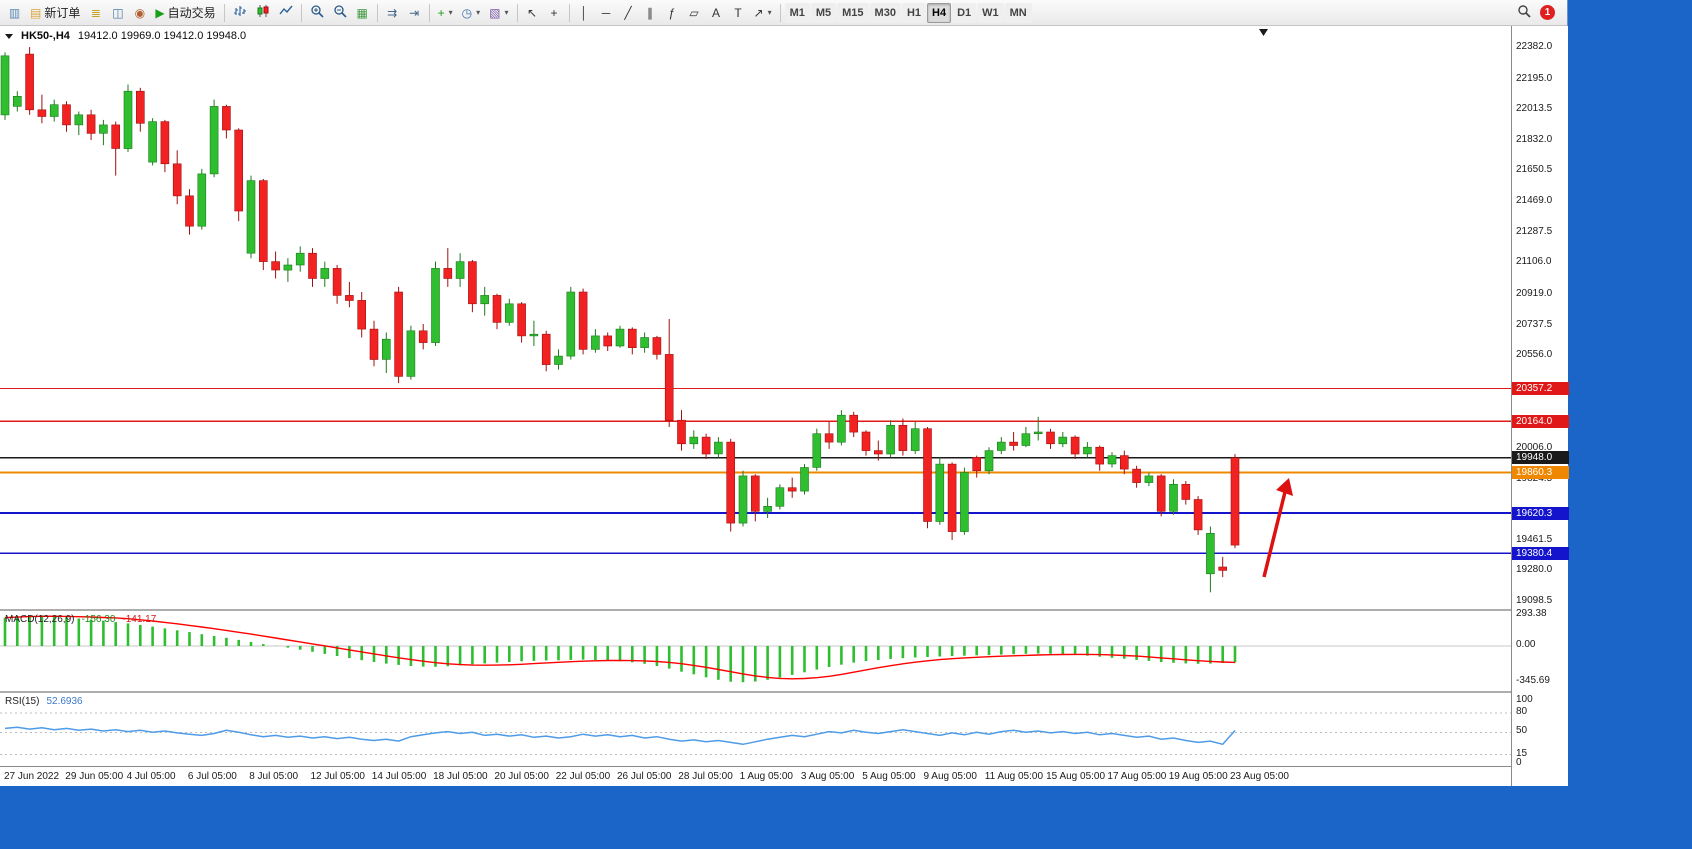 The image size is (1692, 849). What do you see at coordinates (62, 13) in the screenshot?
I see `new-order-button-label: 新订单` at bounding box center [62, 13].